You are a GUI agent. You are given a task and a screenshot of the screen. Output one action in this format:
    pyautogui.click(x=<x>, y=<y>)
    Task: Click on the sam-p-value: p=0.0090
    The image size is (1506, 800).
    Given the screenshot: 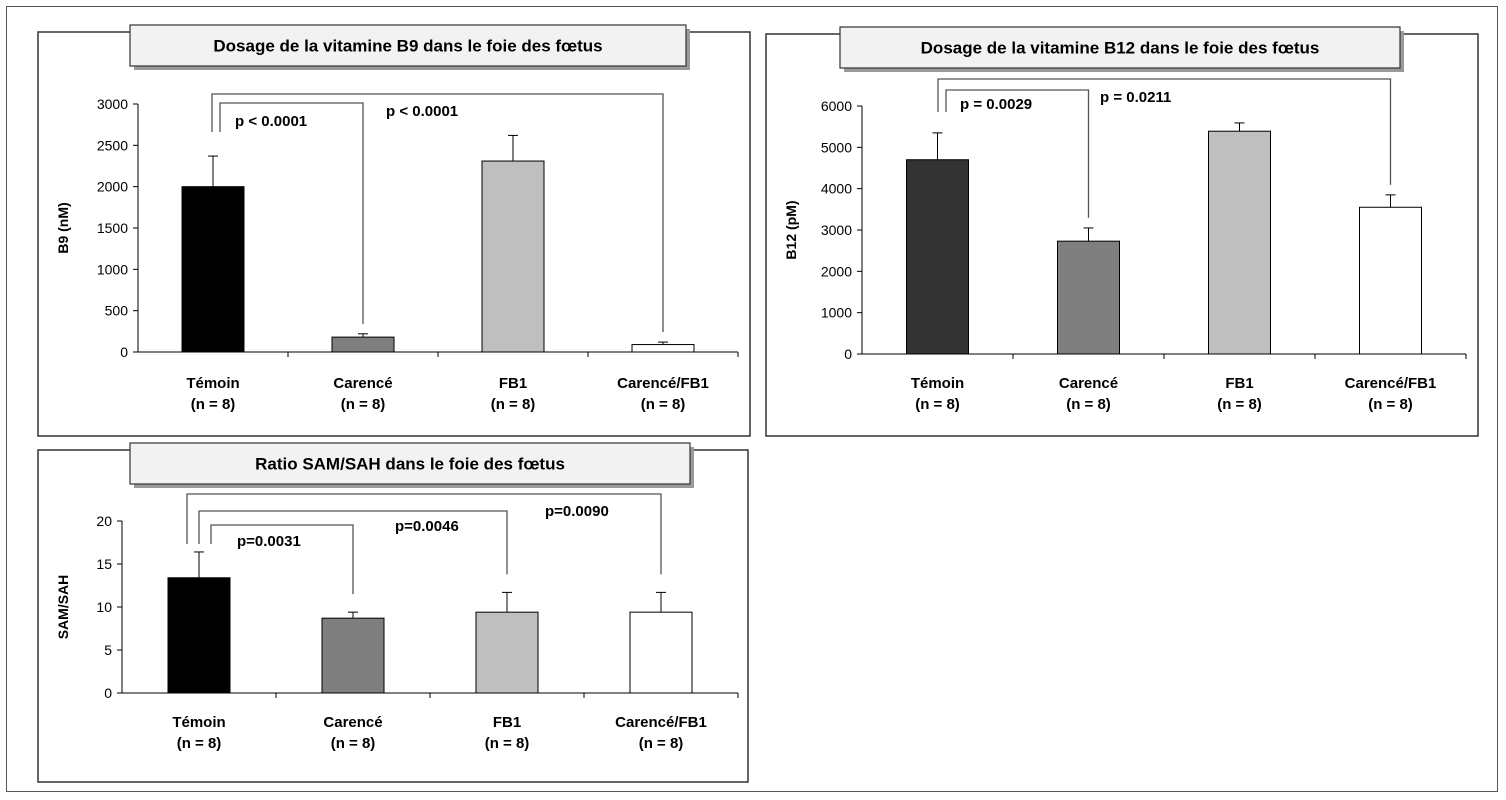 What is the action you would take?
    pyautogui.click(x=577, y=511)
    